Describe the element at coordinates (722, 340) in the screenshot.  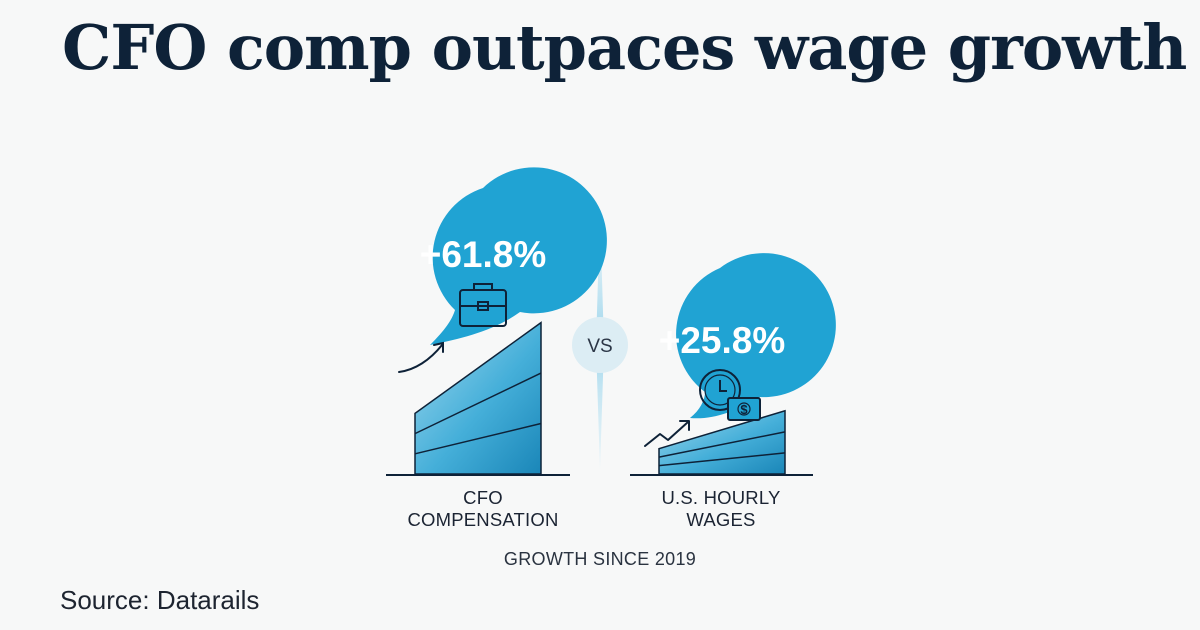
I see `value-label-wages: +25.8%` at that location.